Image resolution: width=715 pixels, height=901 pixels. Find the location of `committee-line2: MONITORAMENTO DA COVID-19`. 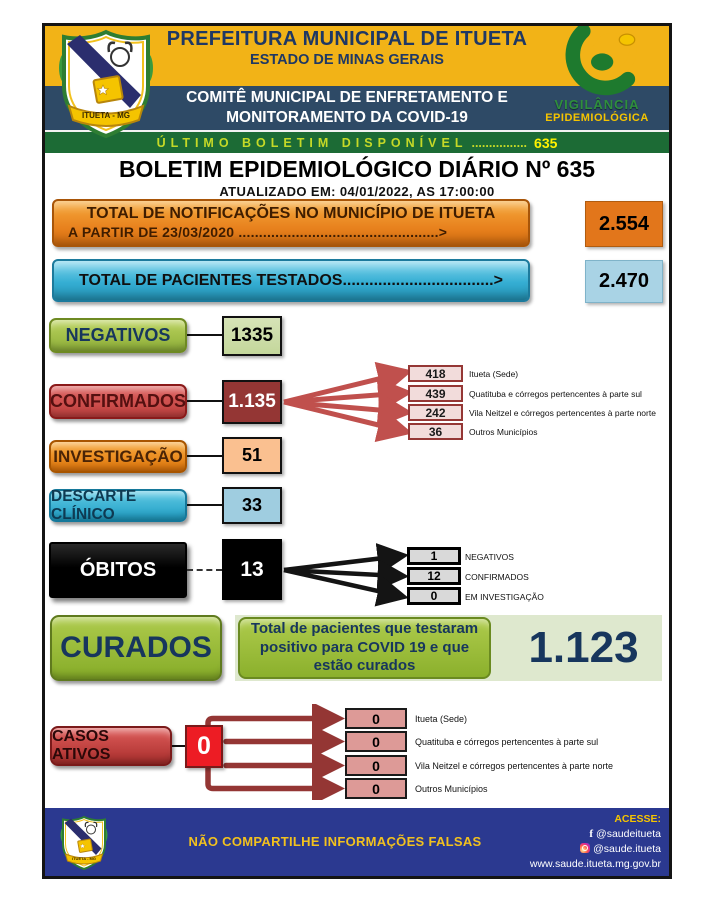

committee-line2: MONITORAMENTO DA COVID-19 is located at coordinates (347, 117).